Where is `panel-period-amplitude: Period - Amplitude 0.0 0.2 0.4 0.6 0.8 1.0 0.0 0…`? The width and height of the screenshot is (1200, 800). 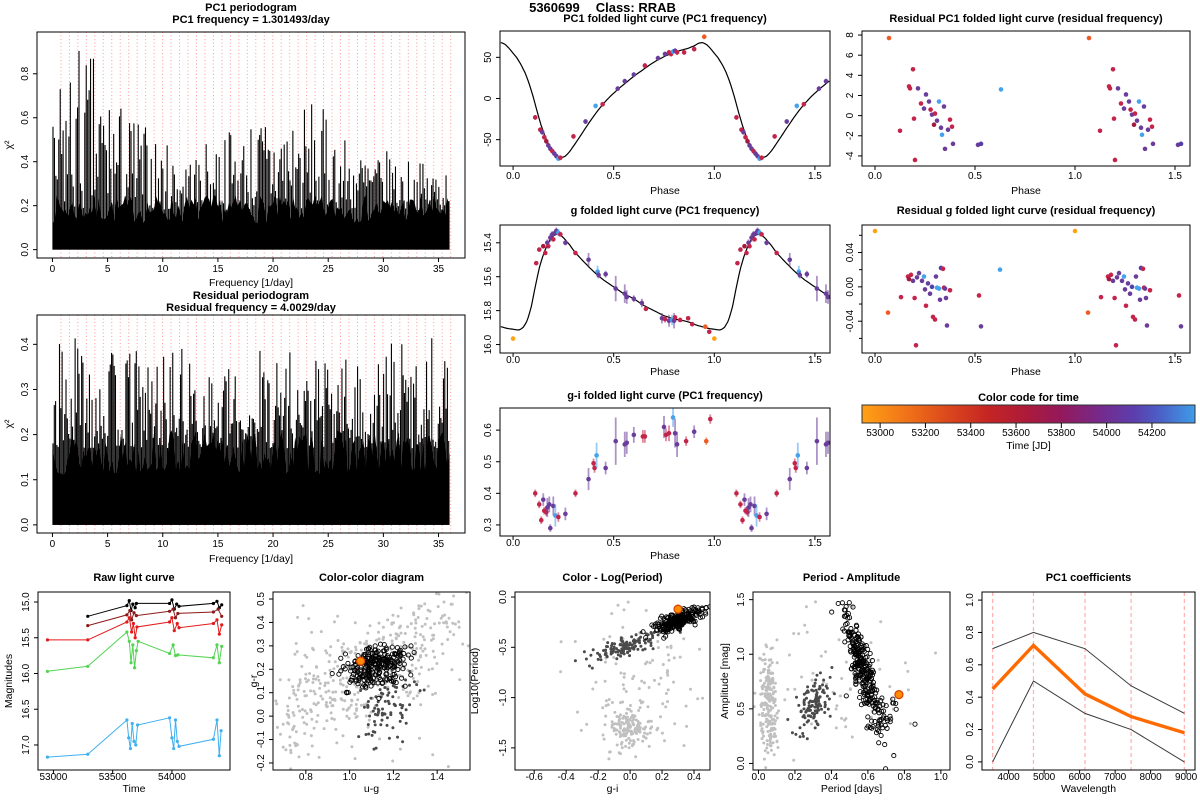
panel-period-amplitude: Period - Amplitude 0.0 0.2 0.4 0.6 0.8 1.0 0.0 0… is located at coordinates (840, 685).